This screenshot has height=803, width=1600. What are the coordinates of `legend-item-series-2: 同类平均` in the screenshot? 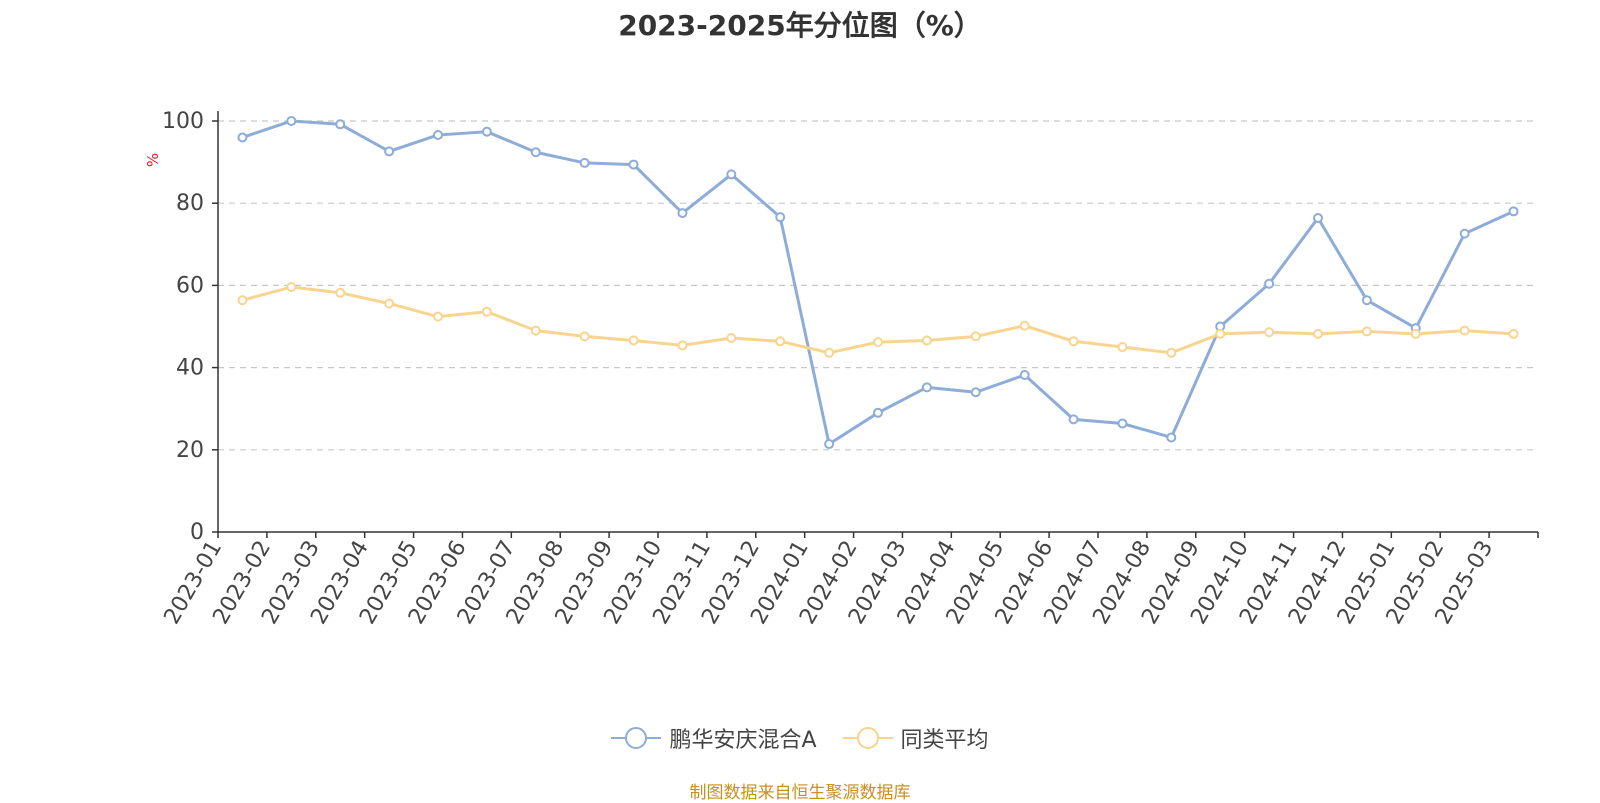 It's located at (915, 738).